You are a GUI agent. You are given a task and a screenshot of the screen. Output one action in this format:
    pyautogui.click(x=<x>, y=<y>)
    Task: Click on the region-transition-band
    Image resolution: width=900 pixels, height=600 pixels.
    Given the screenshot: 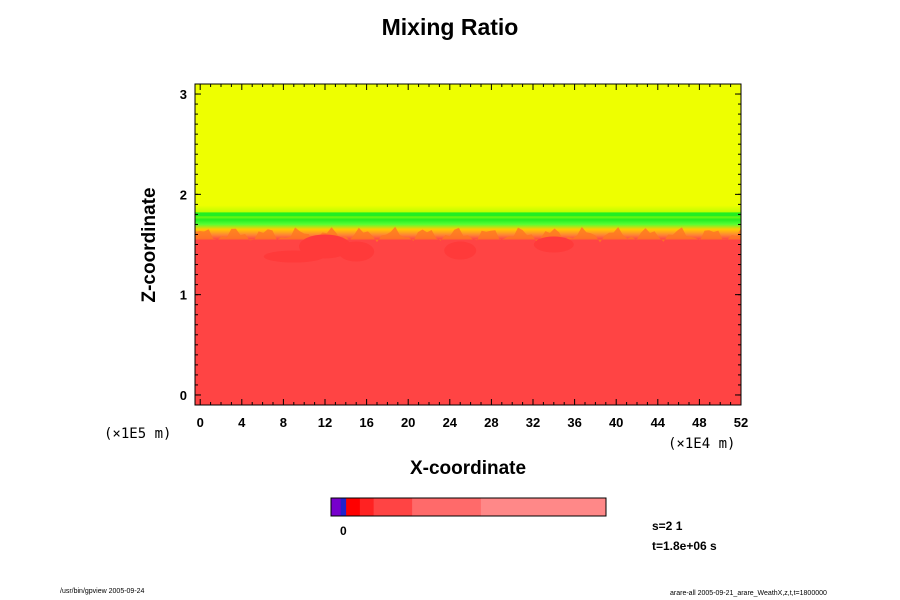 What is the action you would take?
    pyautogui.click(x=468, y=222)
    